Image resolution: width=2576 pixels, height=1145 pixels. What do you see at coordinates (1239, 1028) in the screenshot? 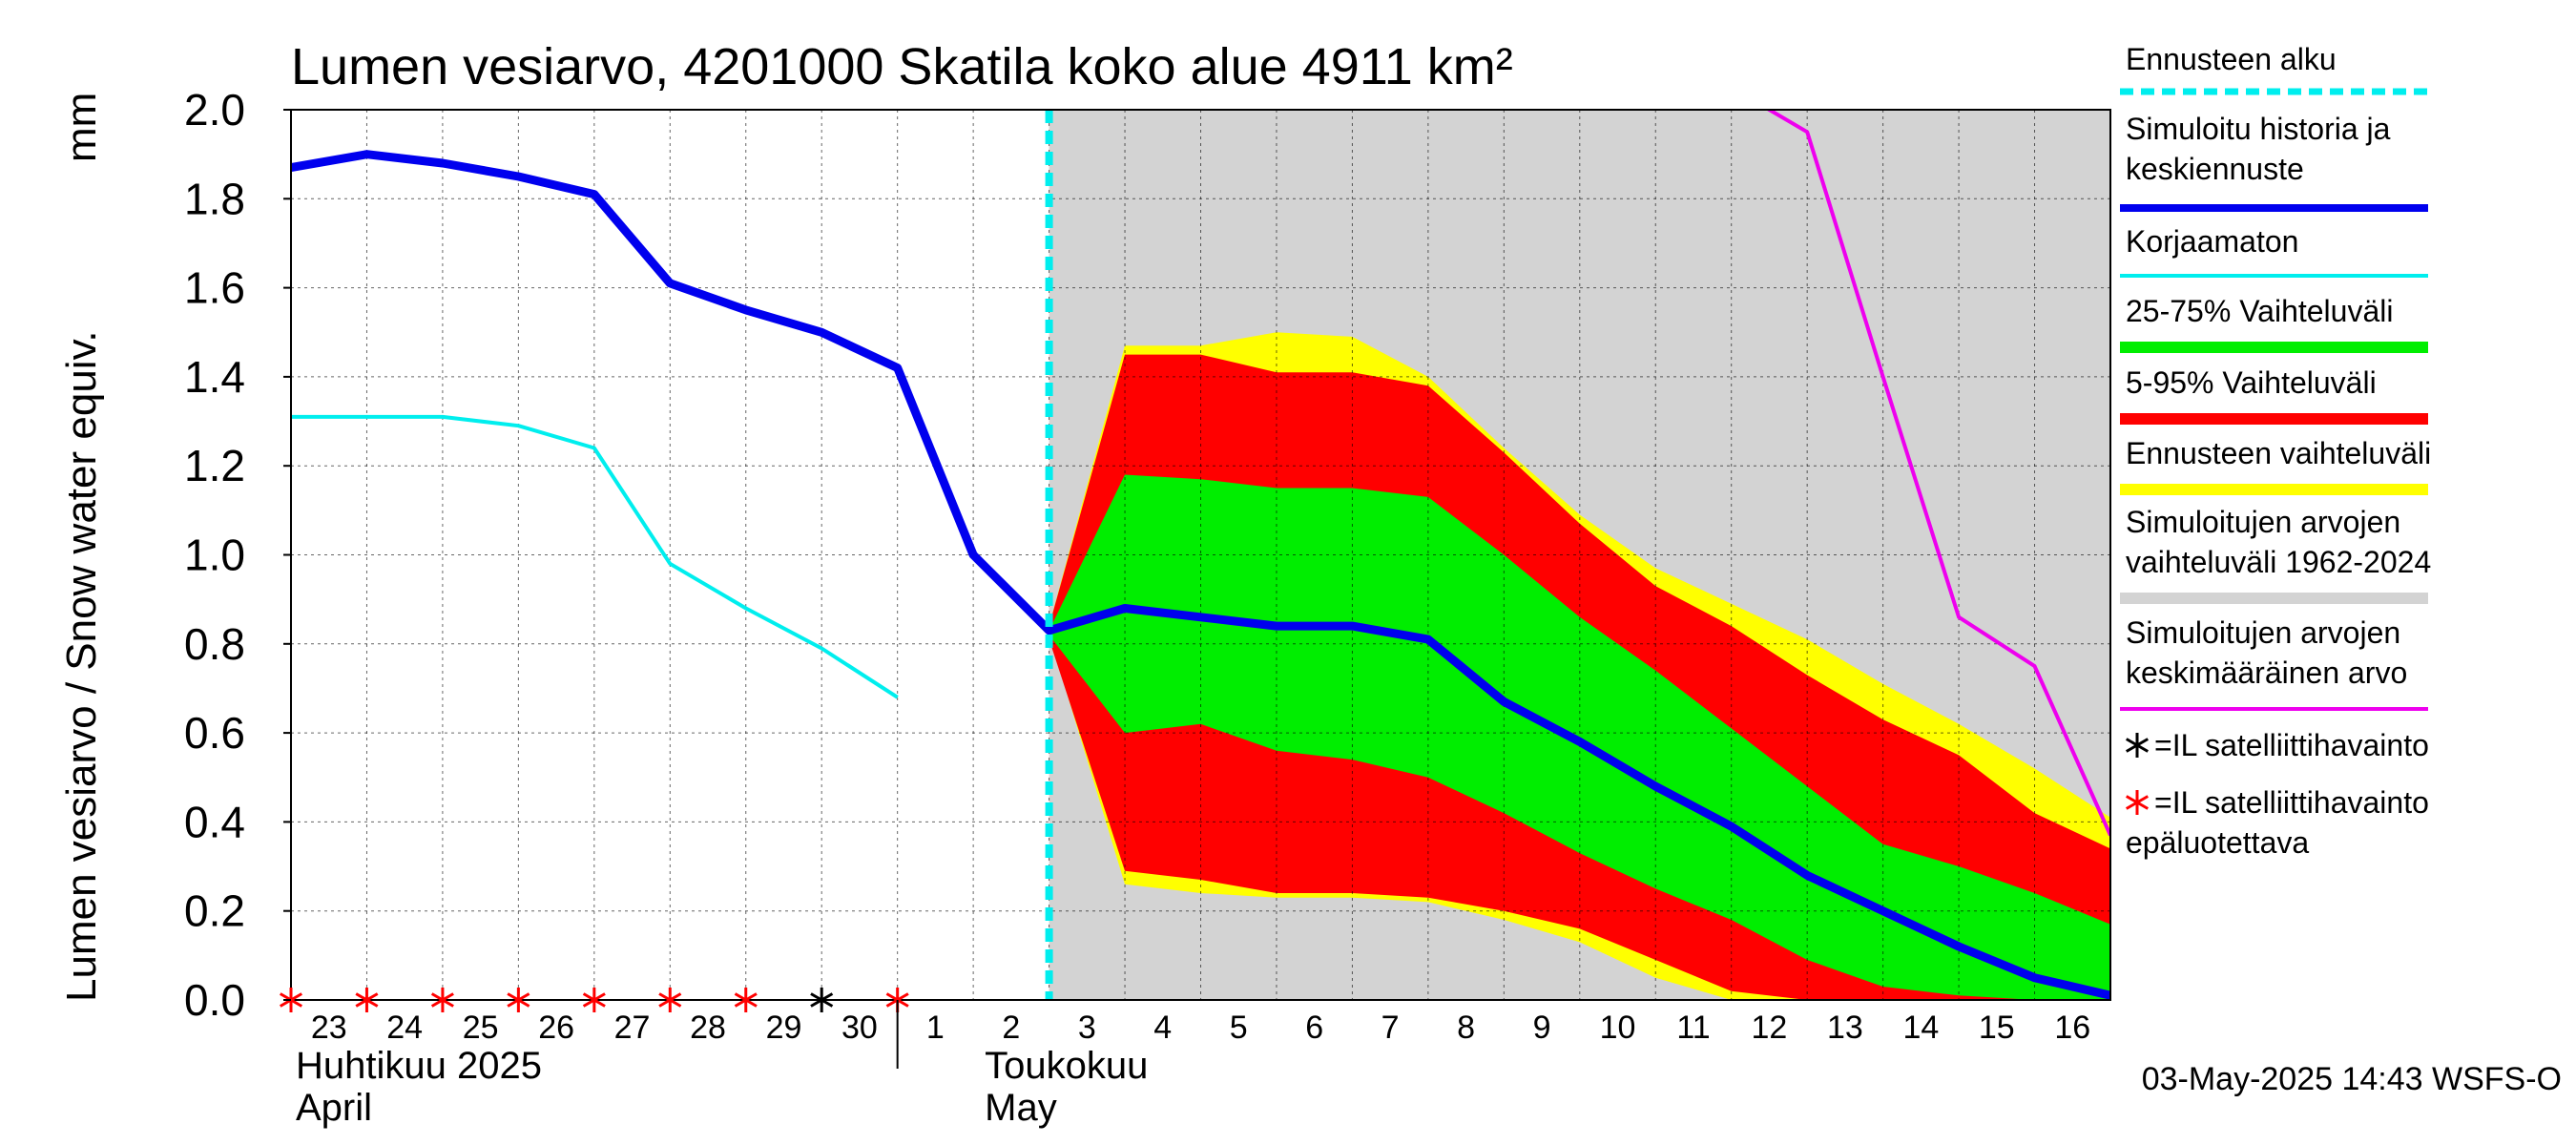
I see `x-tick-label: 5` at bounding box center [1239, 1028].